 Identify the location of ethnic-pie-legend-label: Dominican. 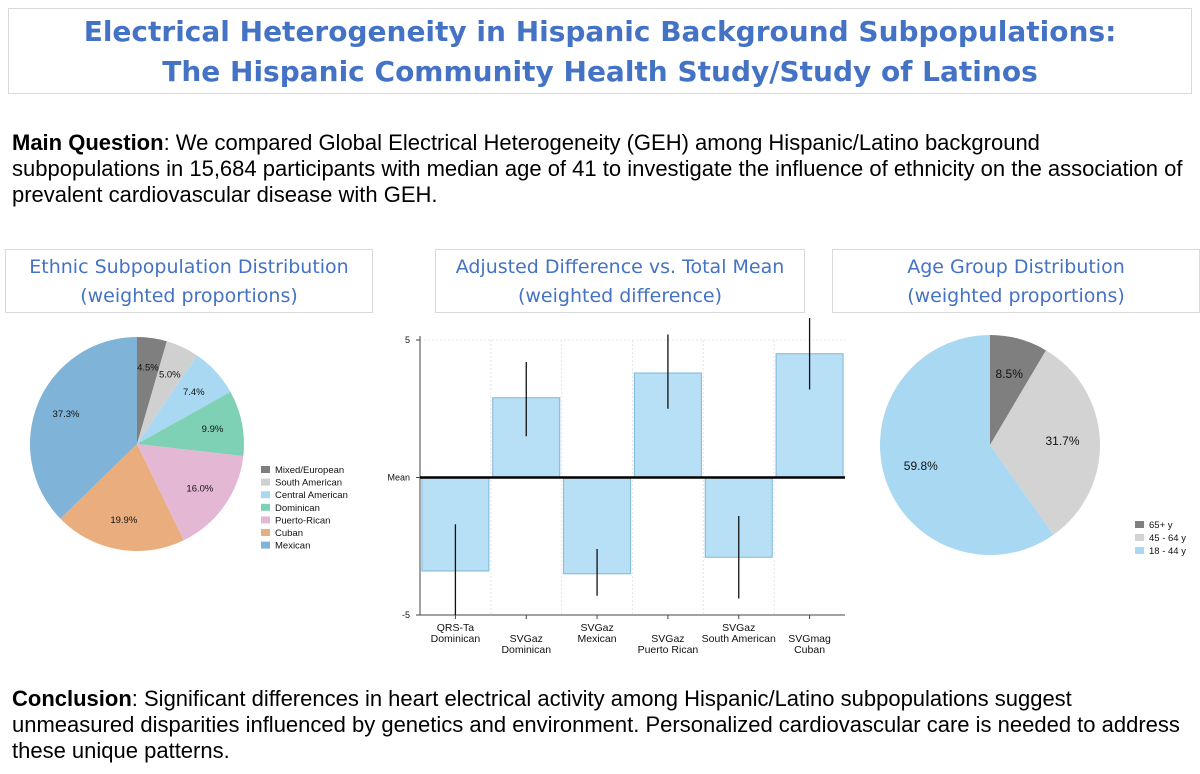
(297, 508).